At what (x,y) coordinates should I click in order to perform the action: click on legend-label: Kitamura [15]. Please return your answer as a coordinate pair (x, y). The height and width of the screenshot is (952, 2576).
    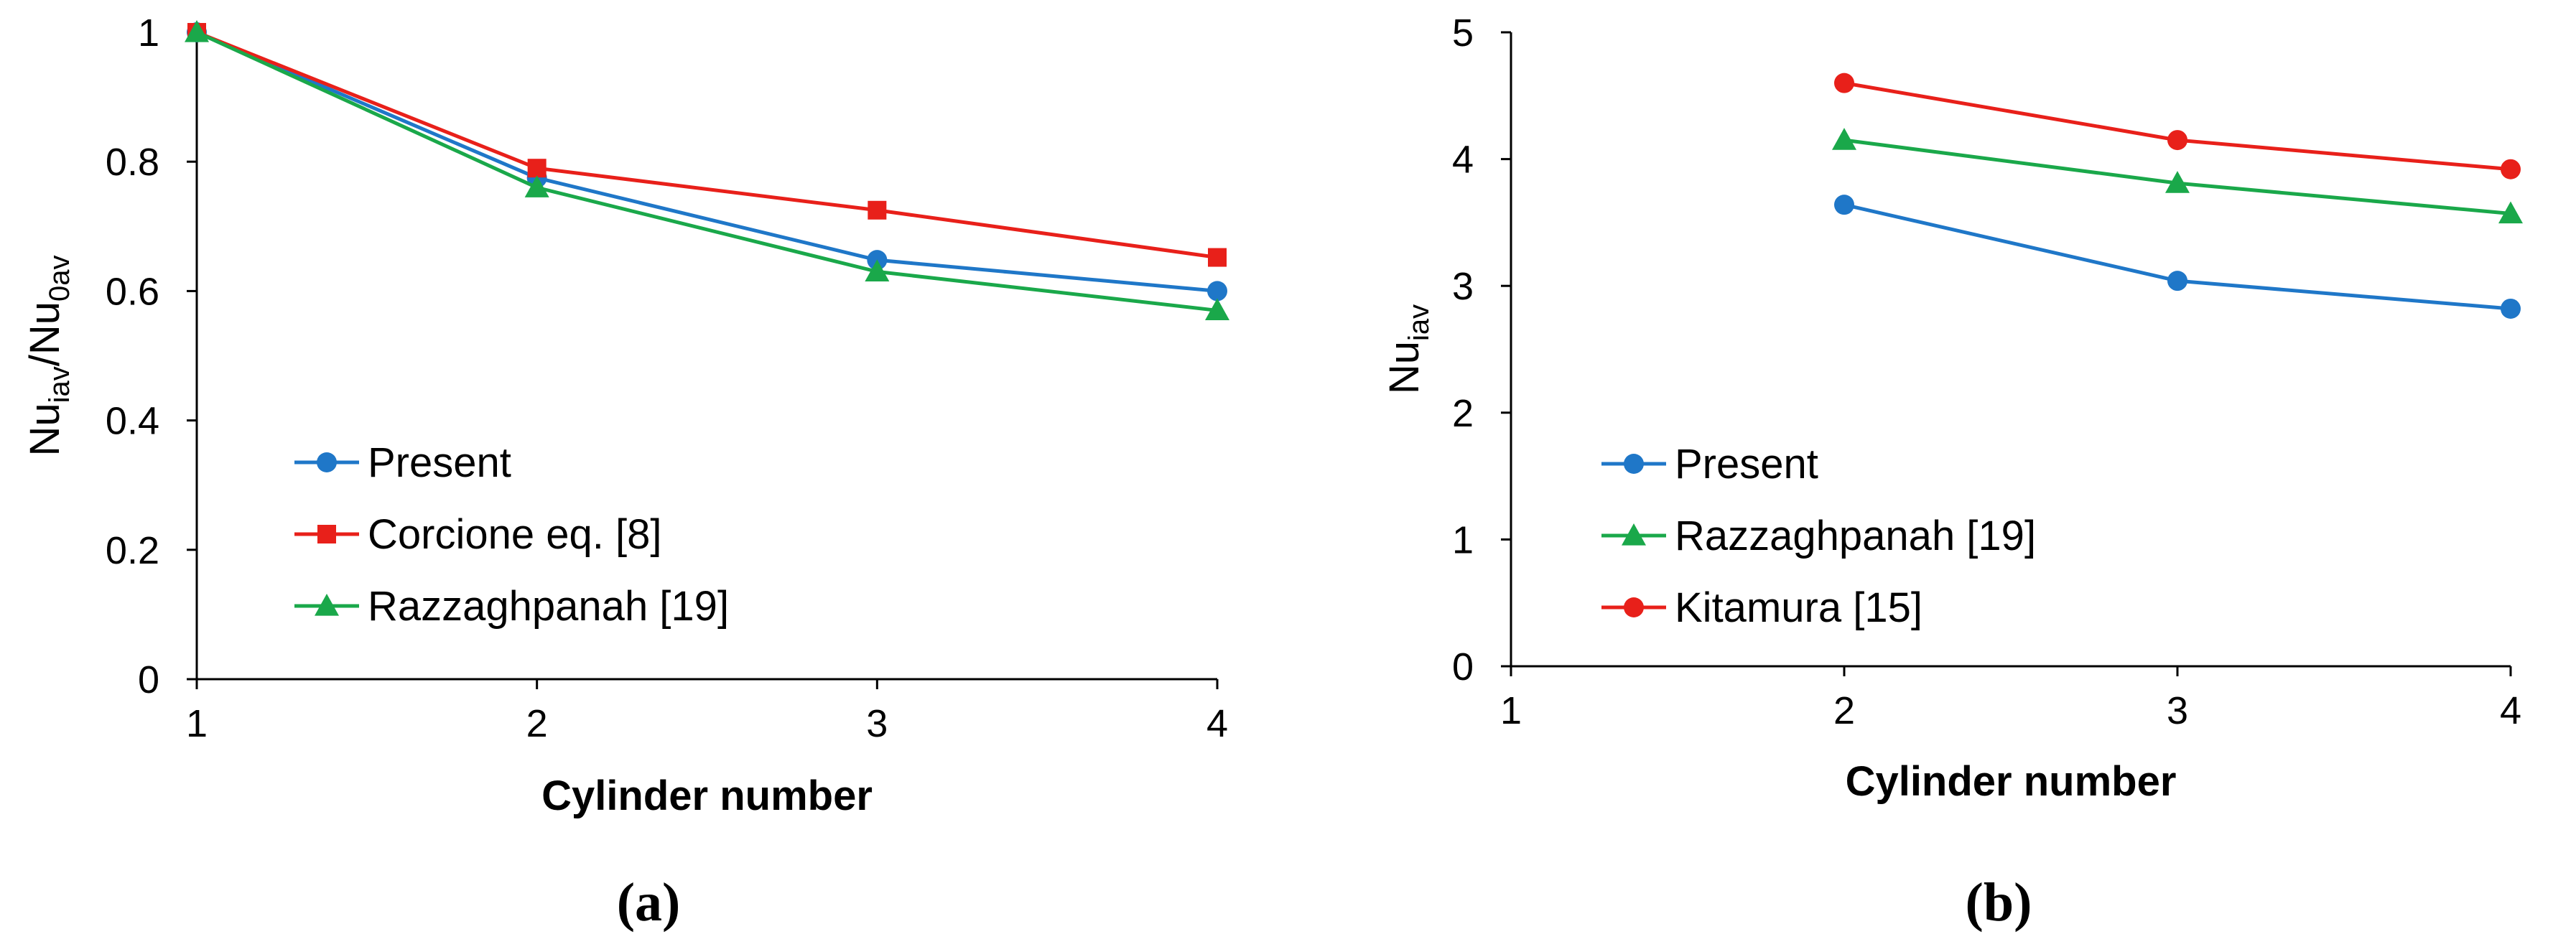
    Looking at the image, I should click on (1798, 607).